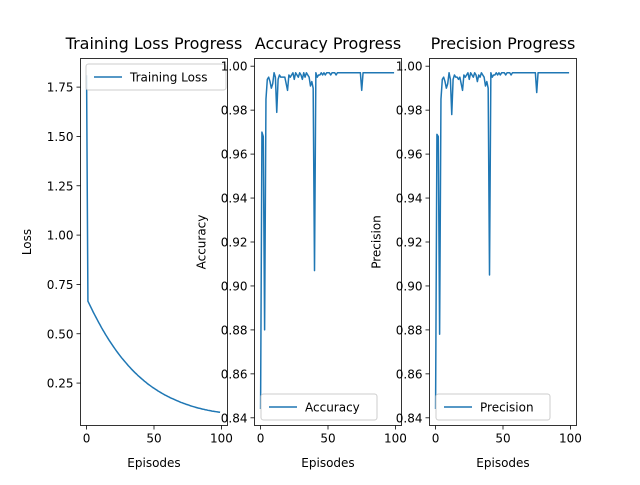 The width and height of the screenshot is (640, 485). I want to click on series-line-precision, so click(502, 241).